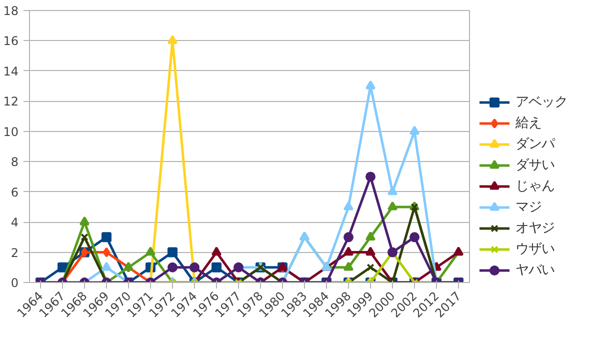 The image size is (597, 341). Describe the element at coordinates (11, 71) in the screenshot. I see `y-tick-label: 14` at that location.